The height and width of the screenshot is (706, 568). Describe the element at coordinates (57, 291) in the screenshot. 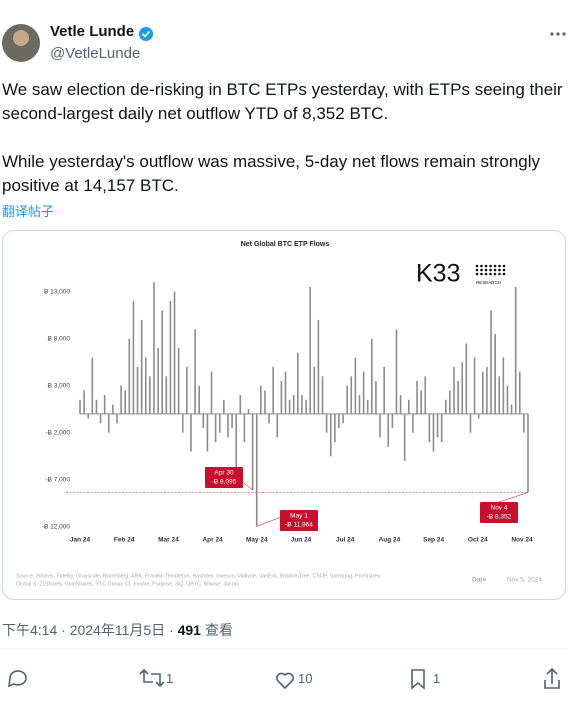

I see `y-tick-label: Ƀ 13,000` at that location.